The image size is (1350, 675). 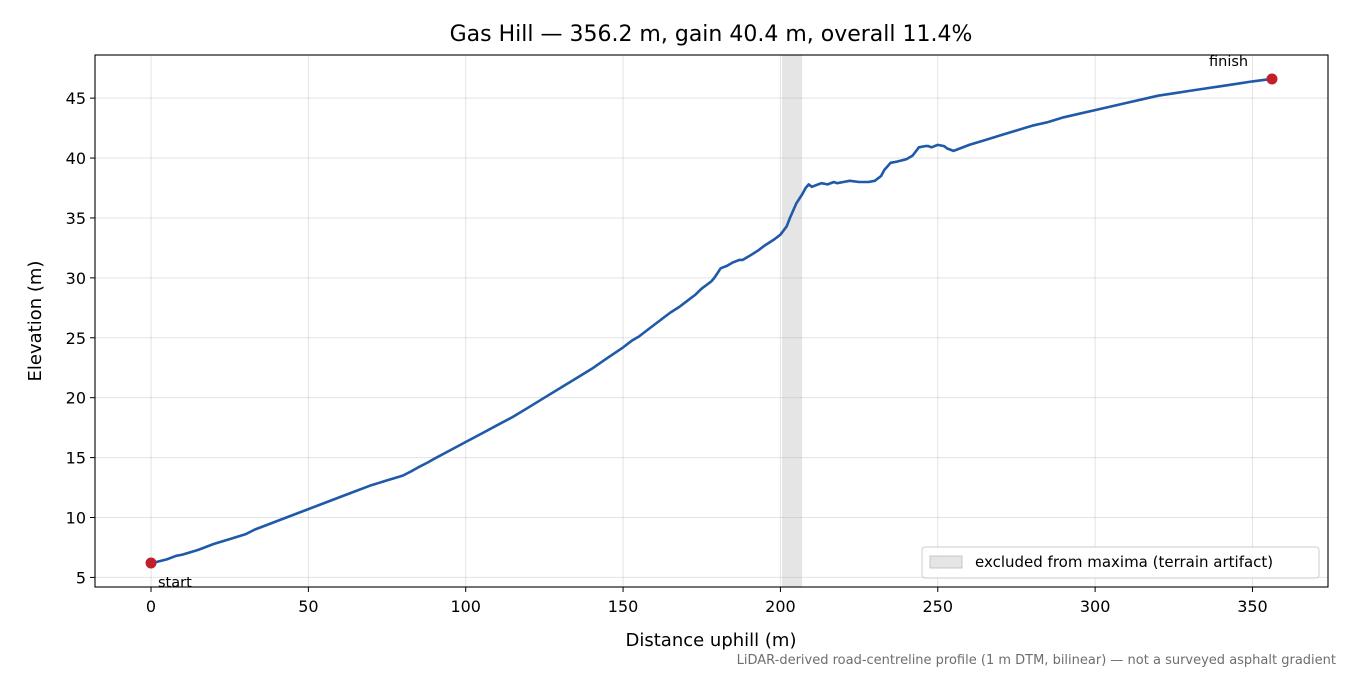 What do you see at coordinates (1228, 62) in the screenshot?
I see `finish-annotation: finish` at bounding box center [1228, 62].